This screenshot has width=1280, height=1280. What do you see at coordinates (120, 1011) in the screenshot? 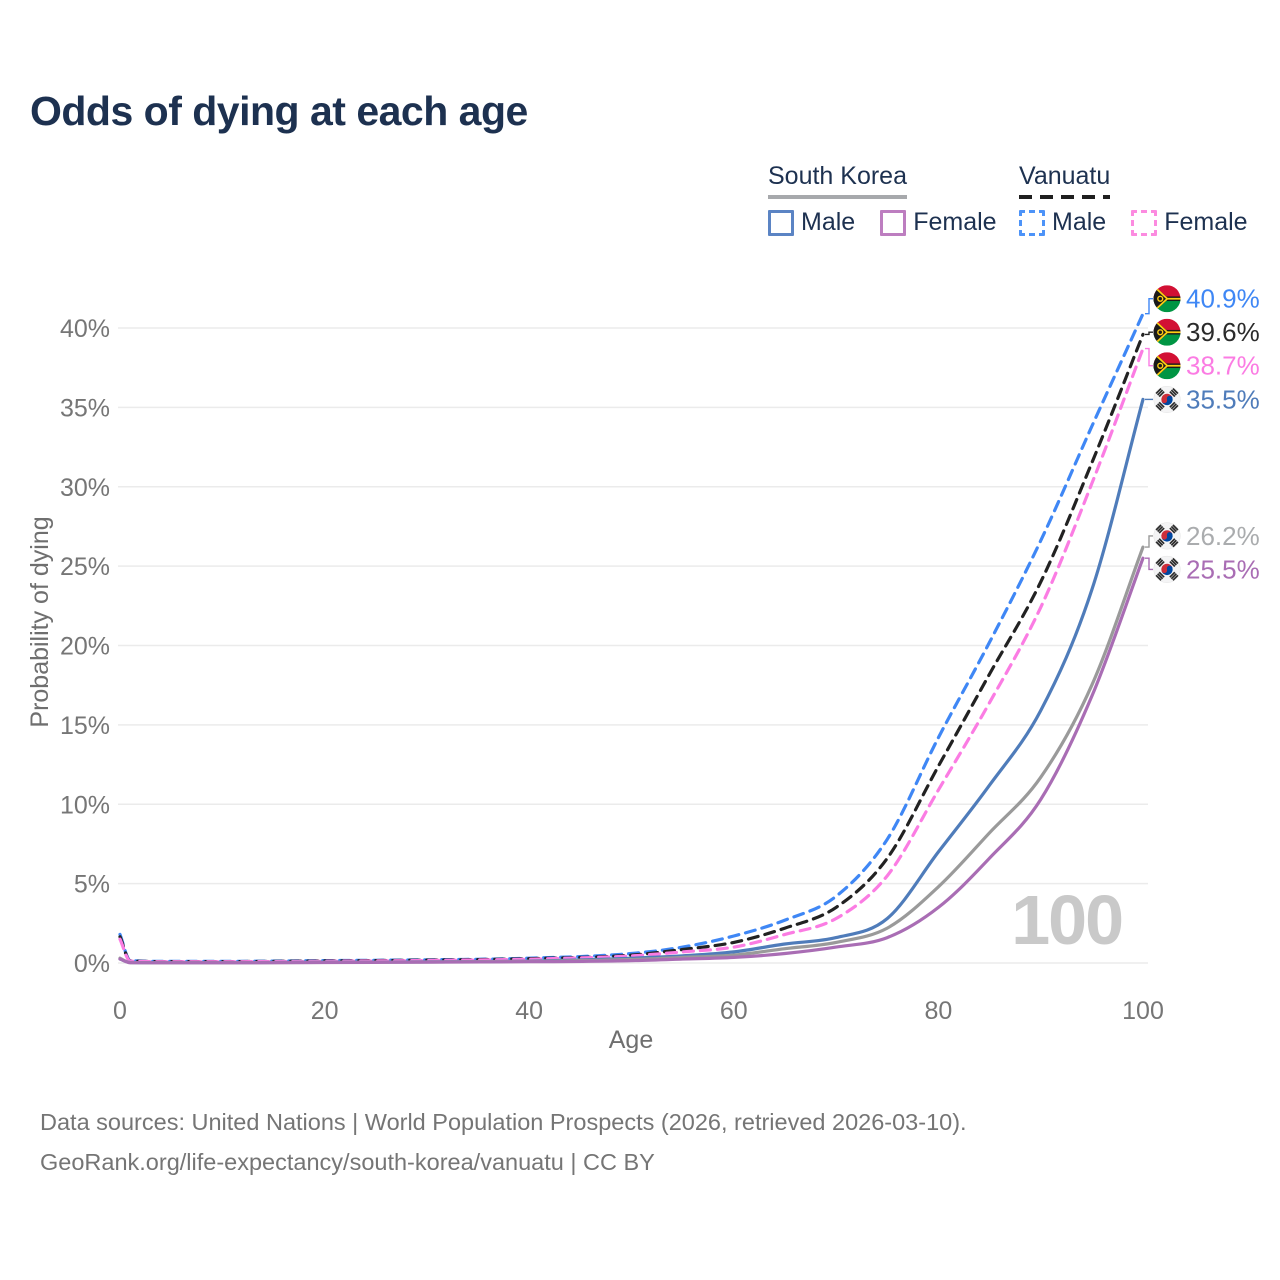
I see `x-tick-label: 0` at bounding box center [120, 1011].